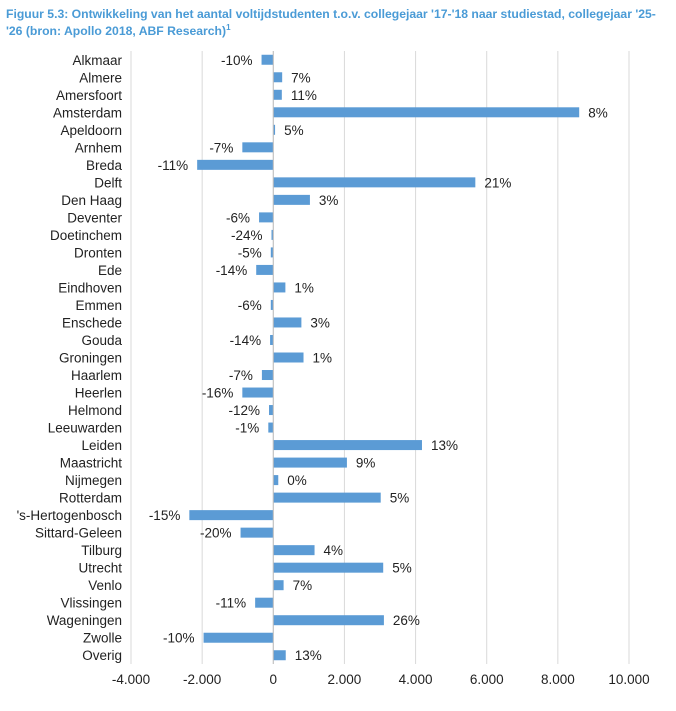  What do you see at coordinates (92, 322) in the screenshot?
I see `category-label: Enschede` at bounding box center [92, 322].